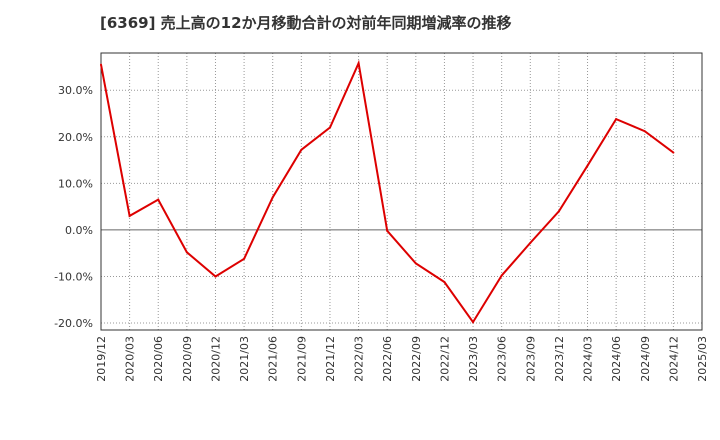 The height and width of the screenshot is (440, 720). What do you see at coordinates (387, 359) in the screenshot?
I see `x-tick-label: 2022/06` at bounding box center [387, 359].